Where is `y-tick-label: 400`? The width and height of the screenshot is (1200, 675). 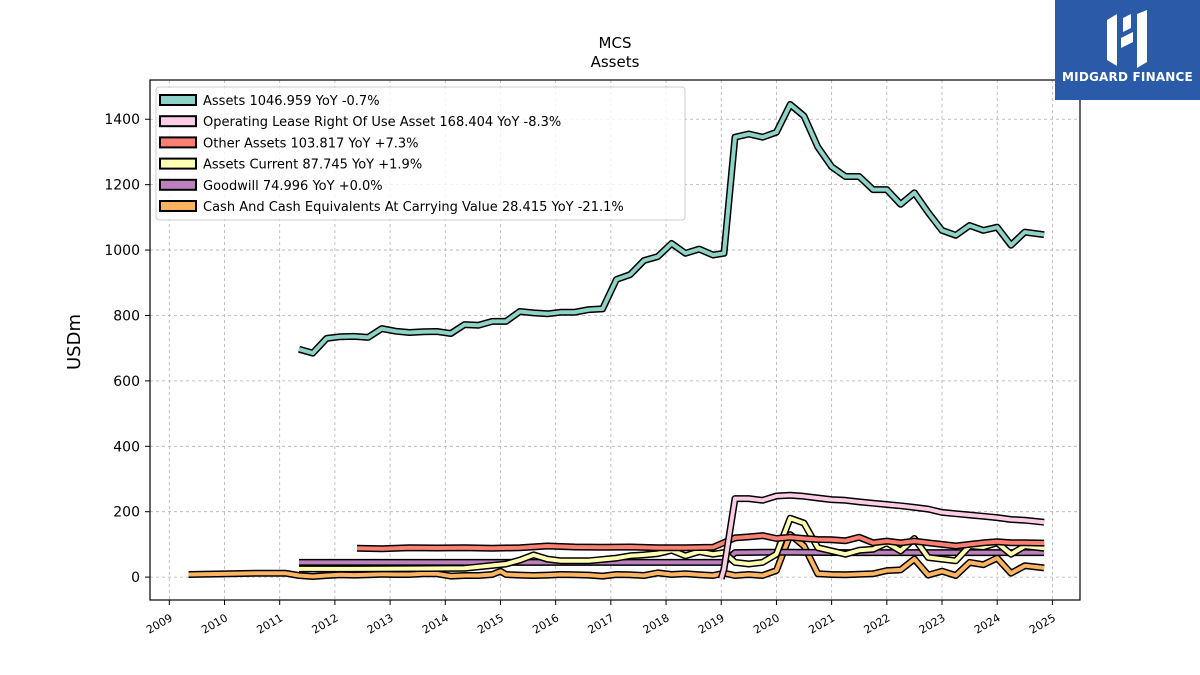 y-tick-label: 400 is located at coordinates (126, 447).